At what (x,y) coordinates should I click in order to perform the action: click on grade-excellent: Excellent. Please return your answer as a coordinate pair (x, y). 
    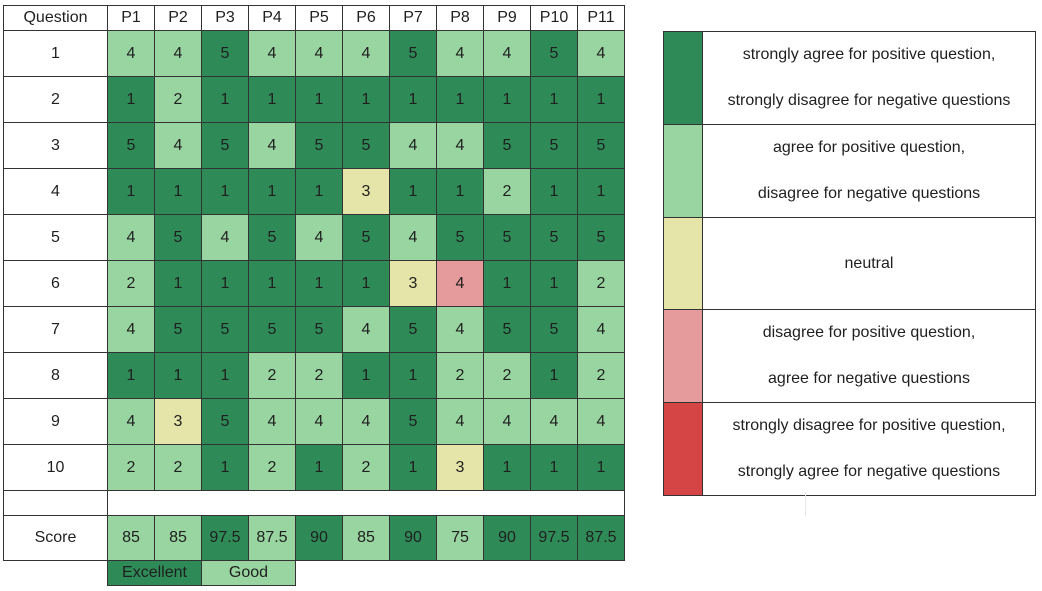
    Looking at the image, I should click on (154, 573).